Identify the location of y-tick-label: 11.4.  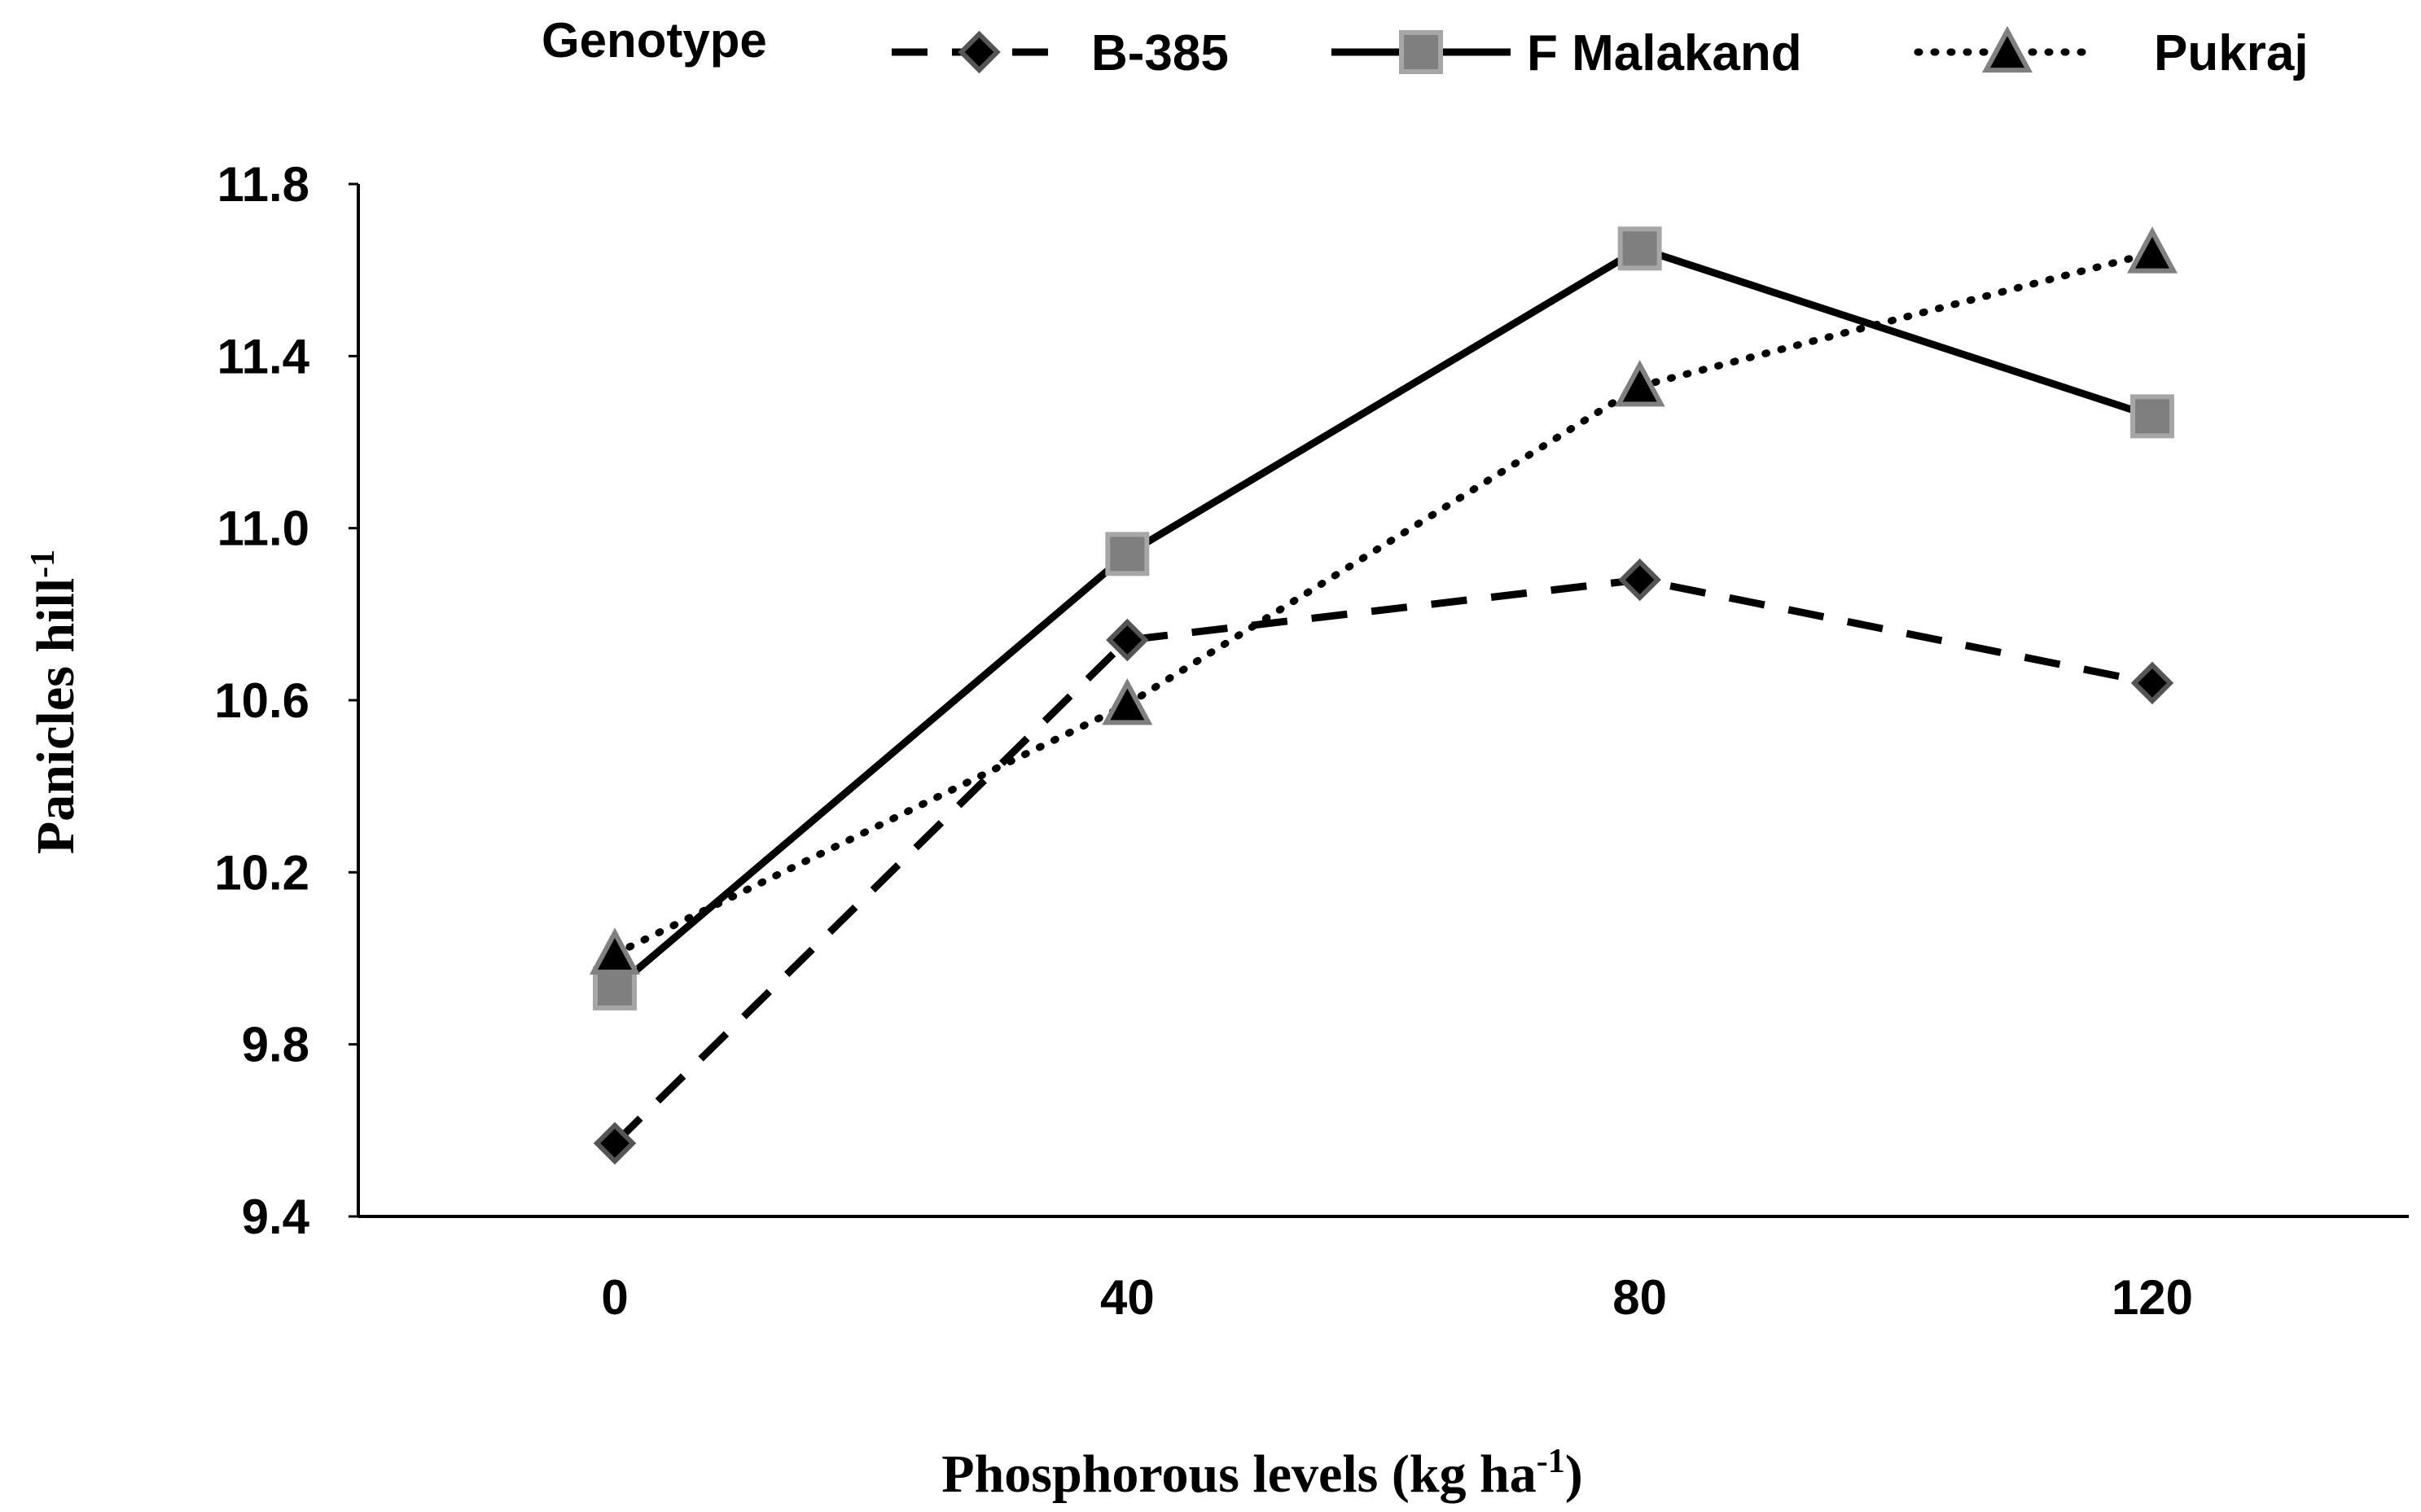
(263, 356).